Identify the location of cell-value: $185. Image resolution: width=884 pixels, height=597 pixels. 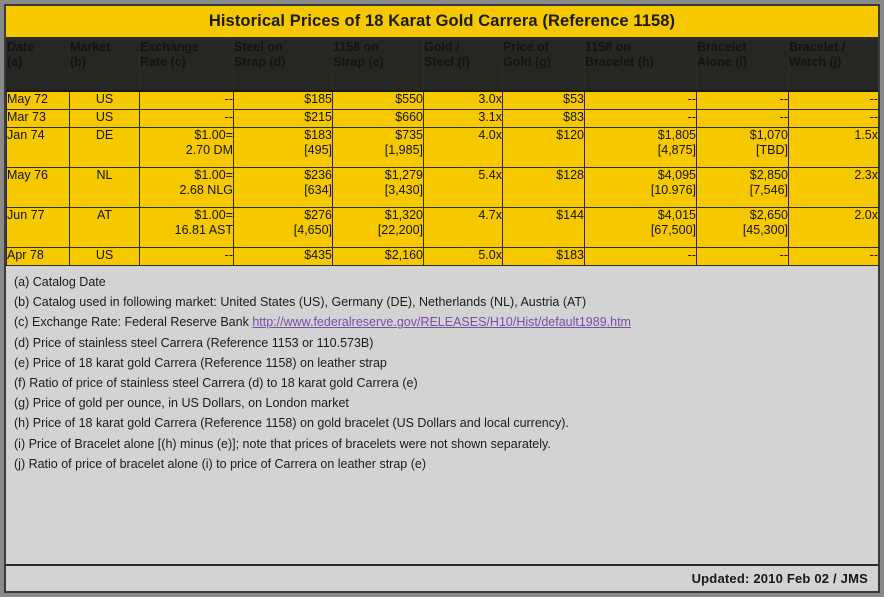
(318, 99).